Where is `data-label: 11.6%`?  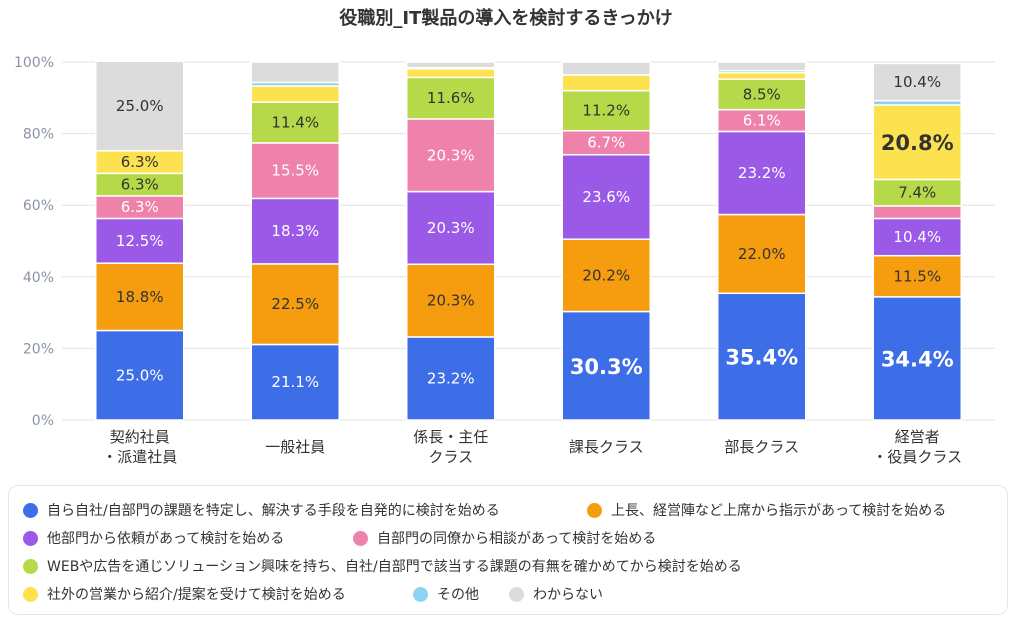
data-label: 11.6% is located at coordinates (451, 98).